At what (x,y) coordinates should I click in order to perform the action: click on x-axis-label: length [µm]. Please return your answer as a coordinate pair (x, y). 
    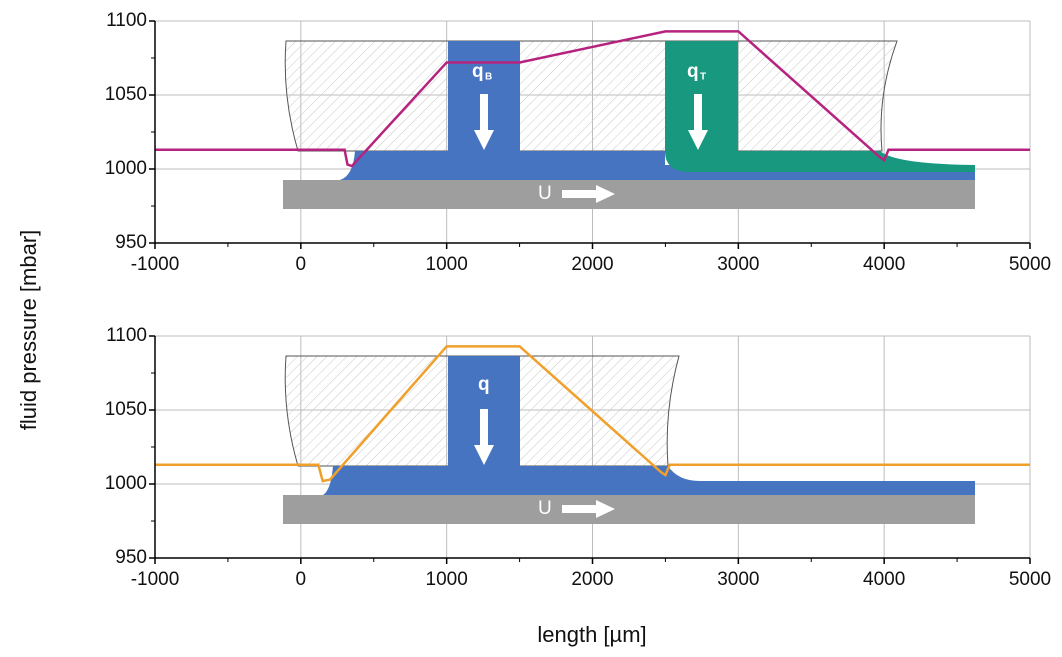
    Looking at the image, I should click on (591, 634).